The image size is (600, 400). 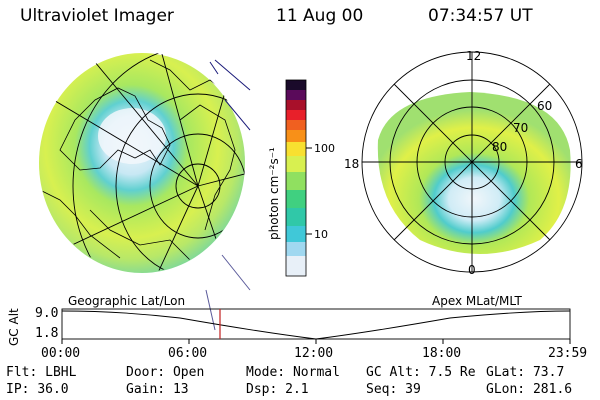 What do you see at coordinates (165, 372) in the screenshot?
I see `status-door: Door: Open` at bounding box center [165, 372].